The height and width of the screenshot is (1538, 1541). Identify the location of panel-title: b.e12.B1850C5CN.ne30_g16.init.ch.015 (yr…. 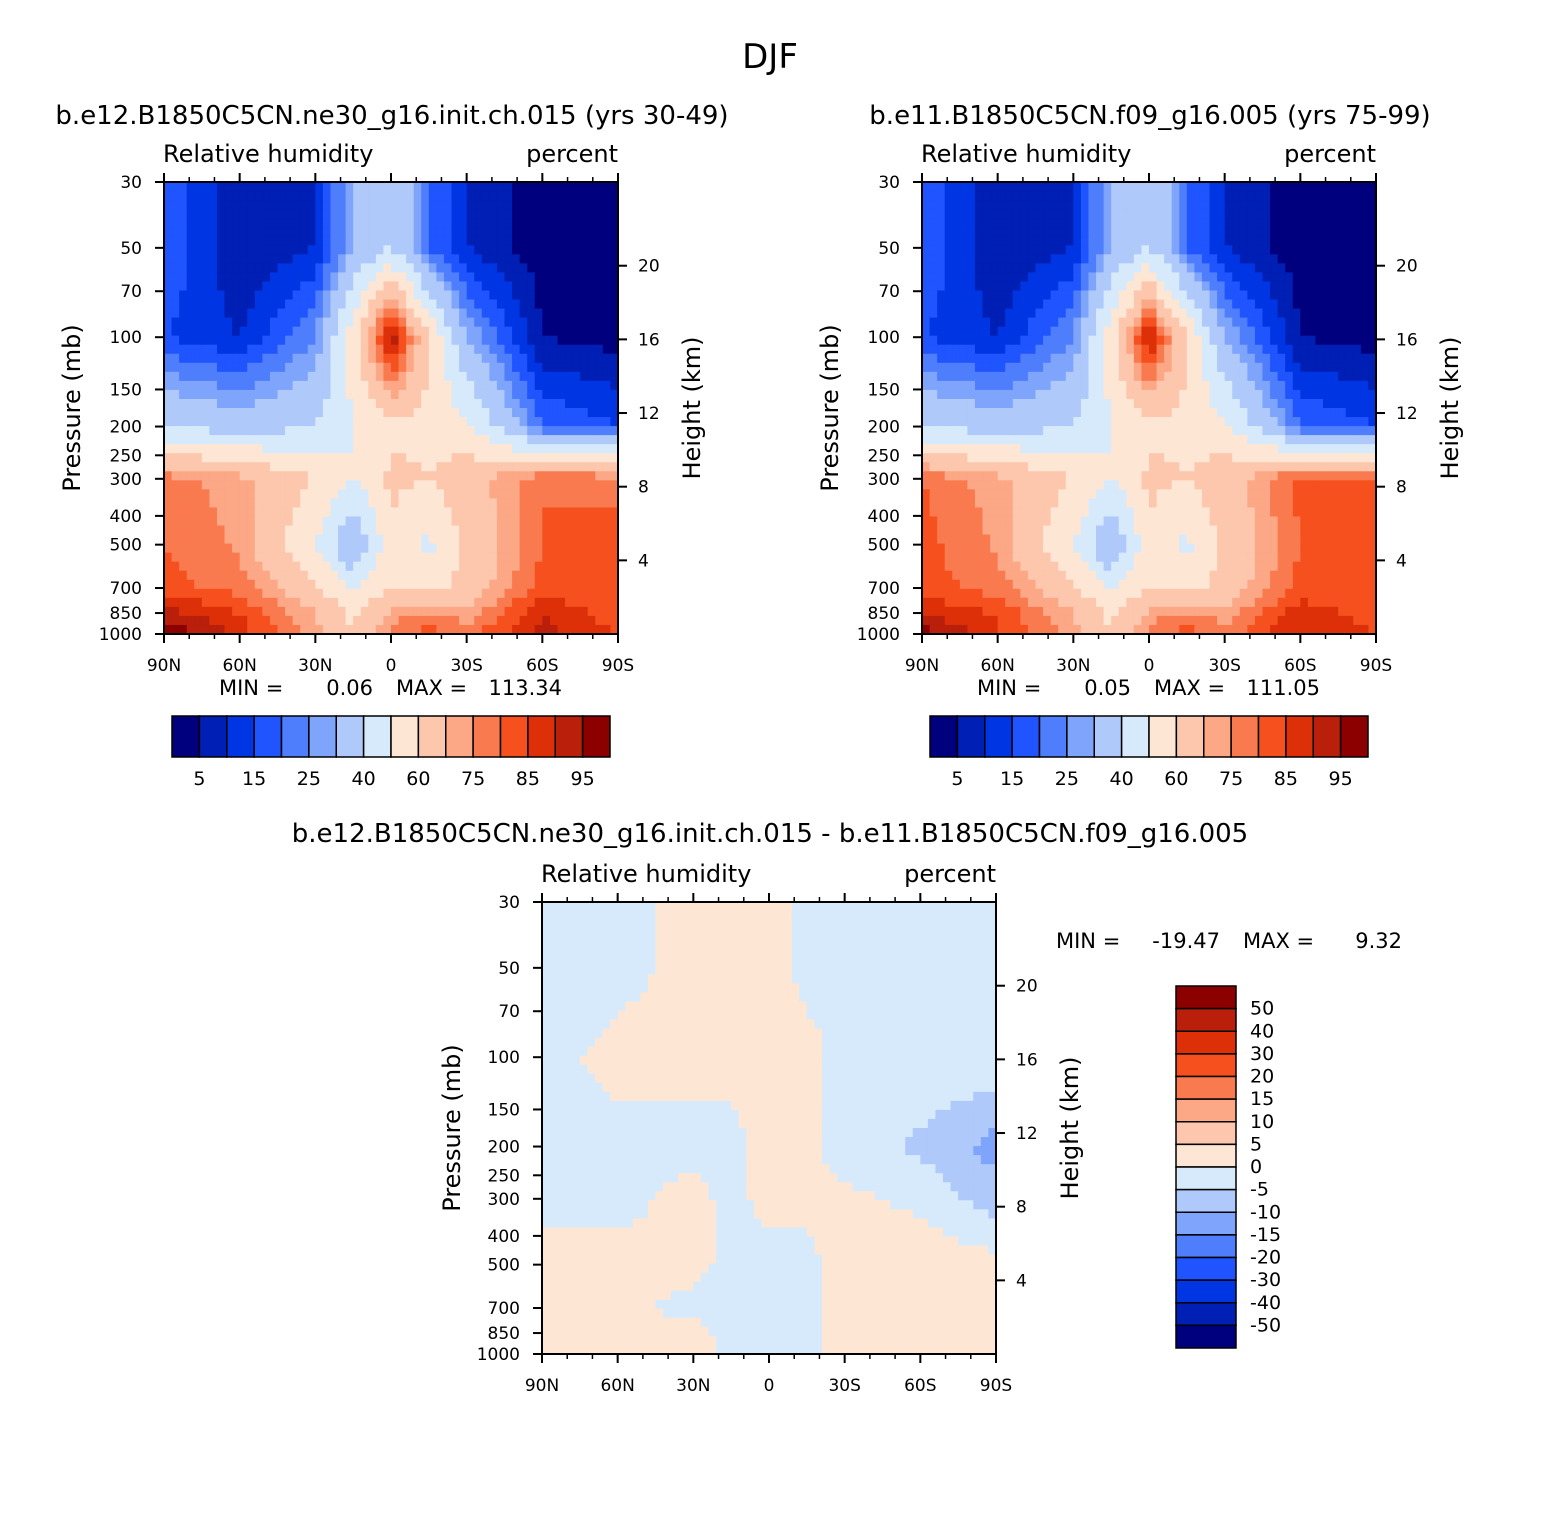
(391, 116).